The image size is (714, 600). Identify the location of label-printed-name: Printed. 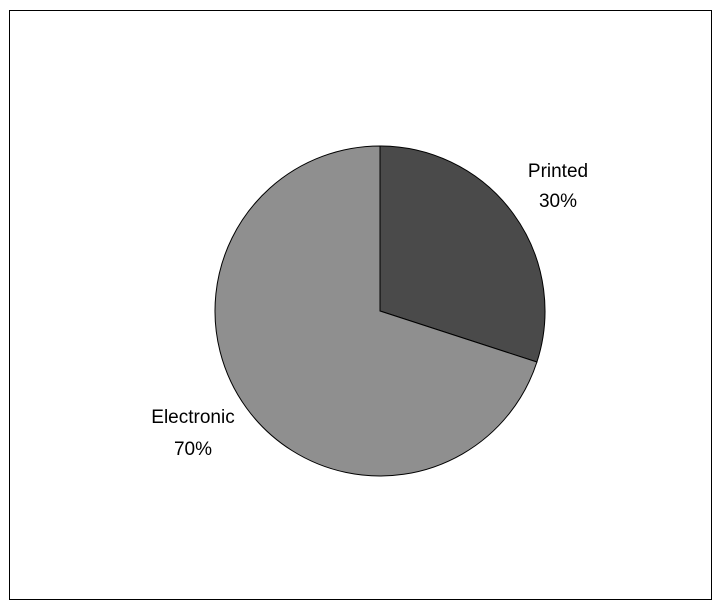
(558, 171).